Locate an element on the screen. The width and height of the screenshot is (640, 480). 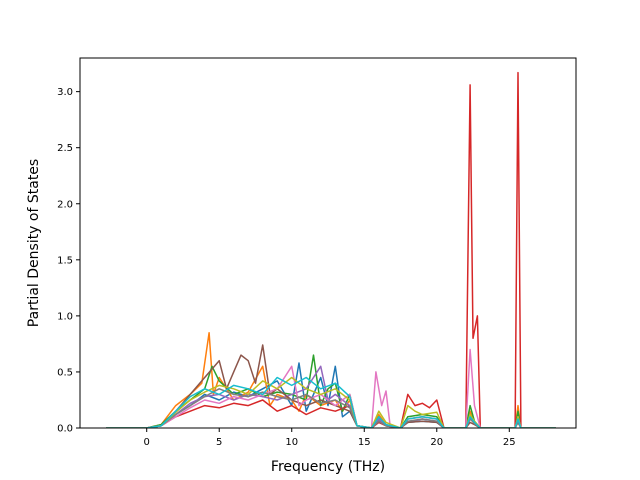
y-tick-label: 0.5 is located at coordinates (65, 372).